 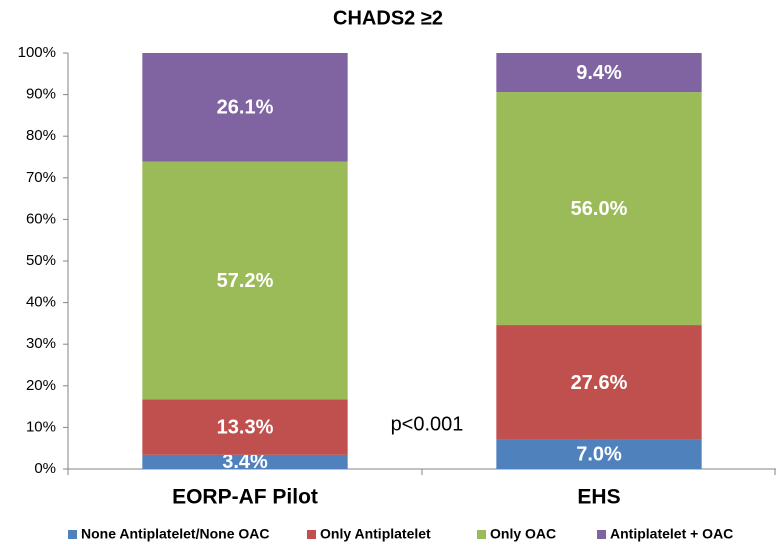 What do you see at coordinates (41, 302) in the screenshot?
I see `y-tick-label: 40%` at bounding box center [41, 302].